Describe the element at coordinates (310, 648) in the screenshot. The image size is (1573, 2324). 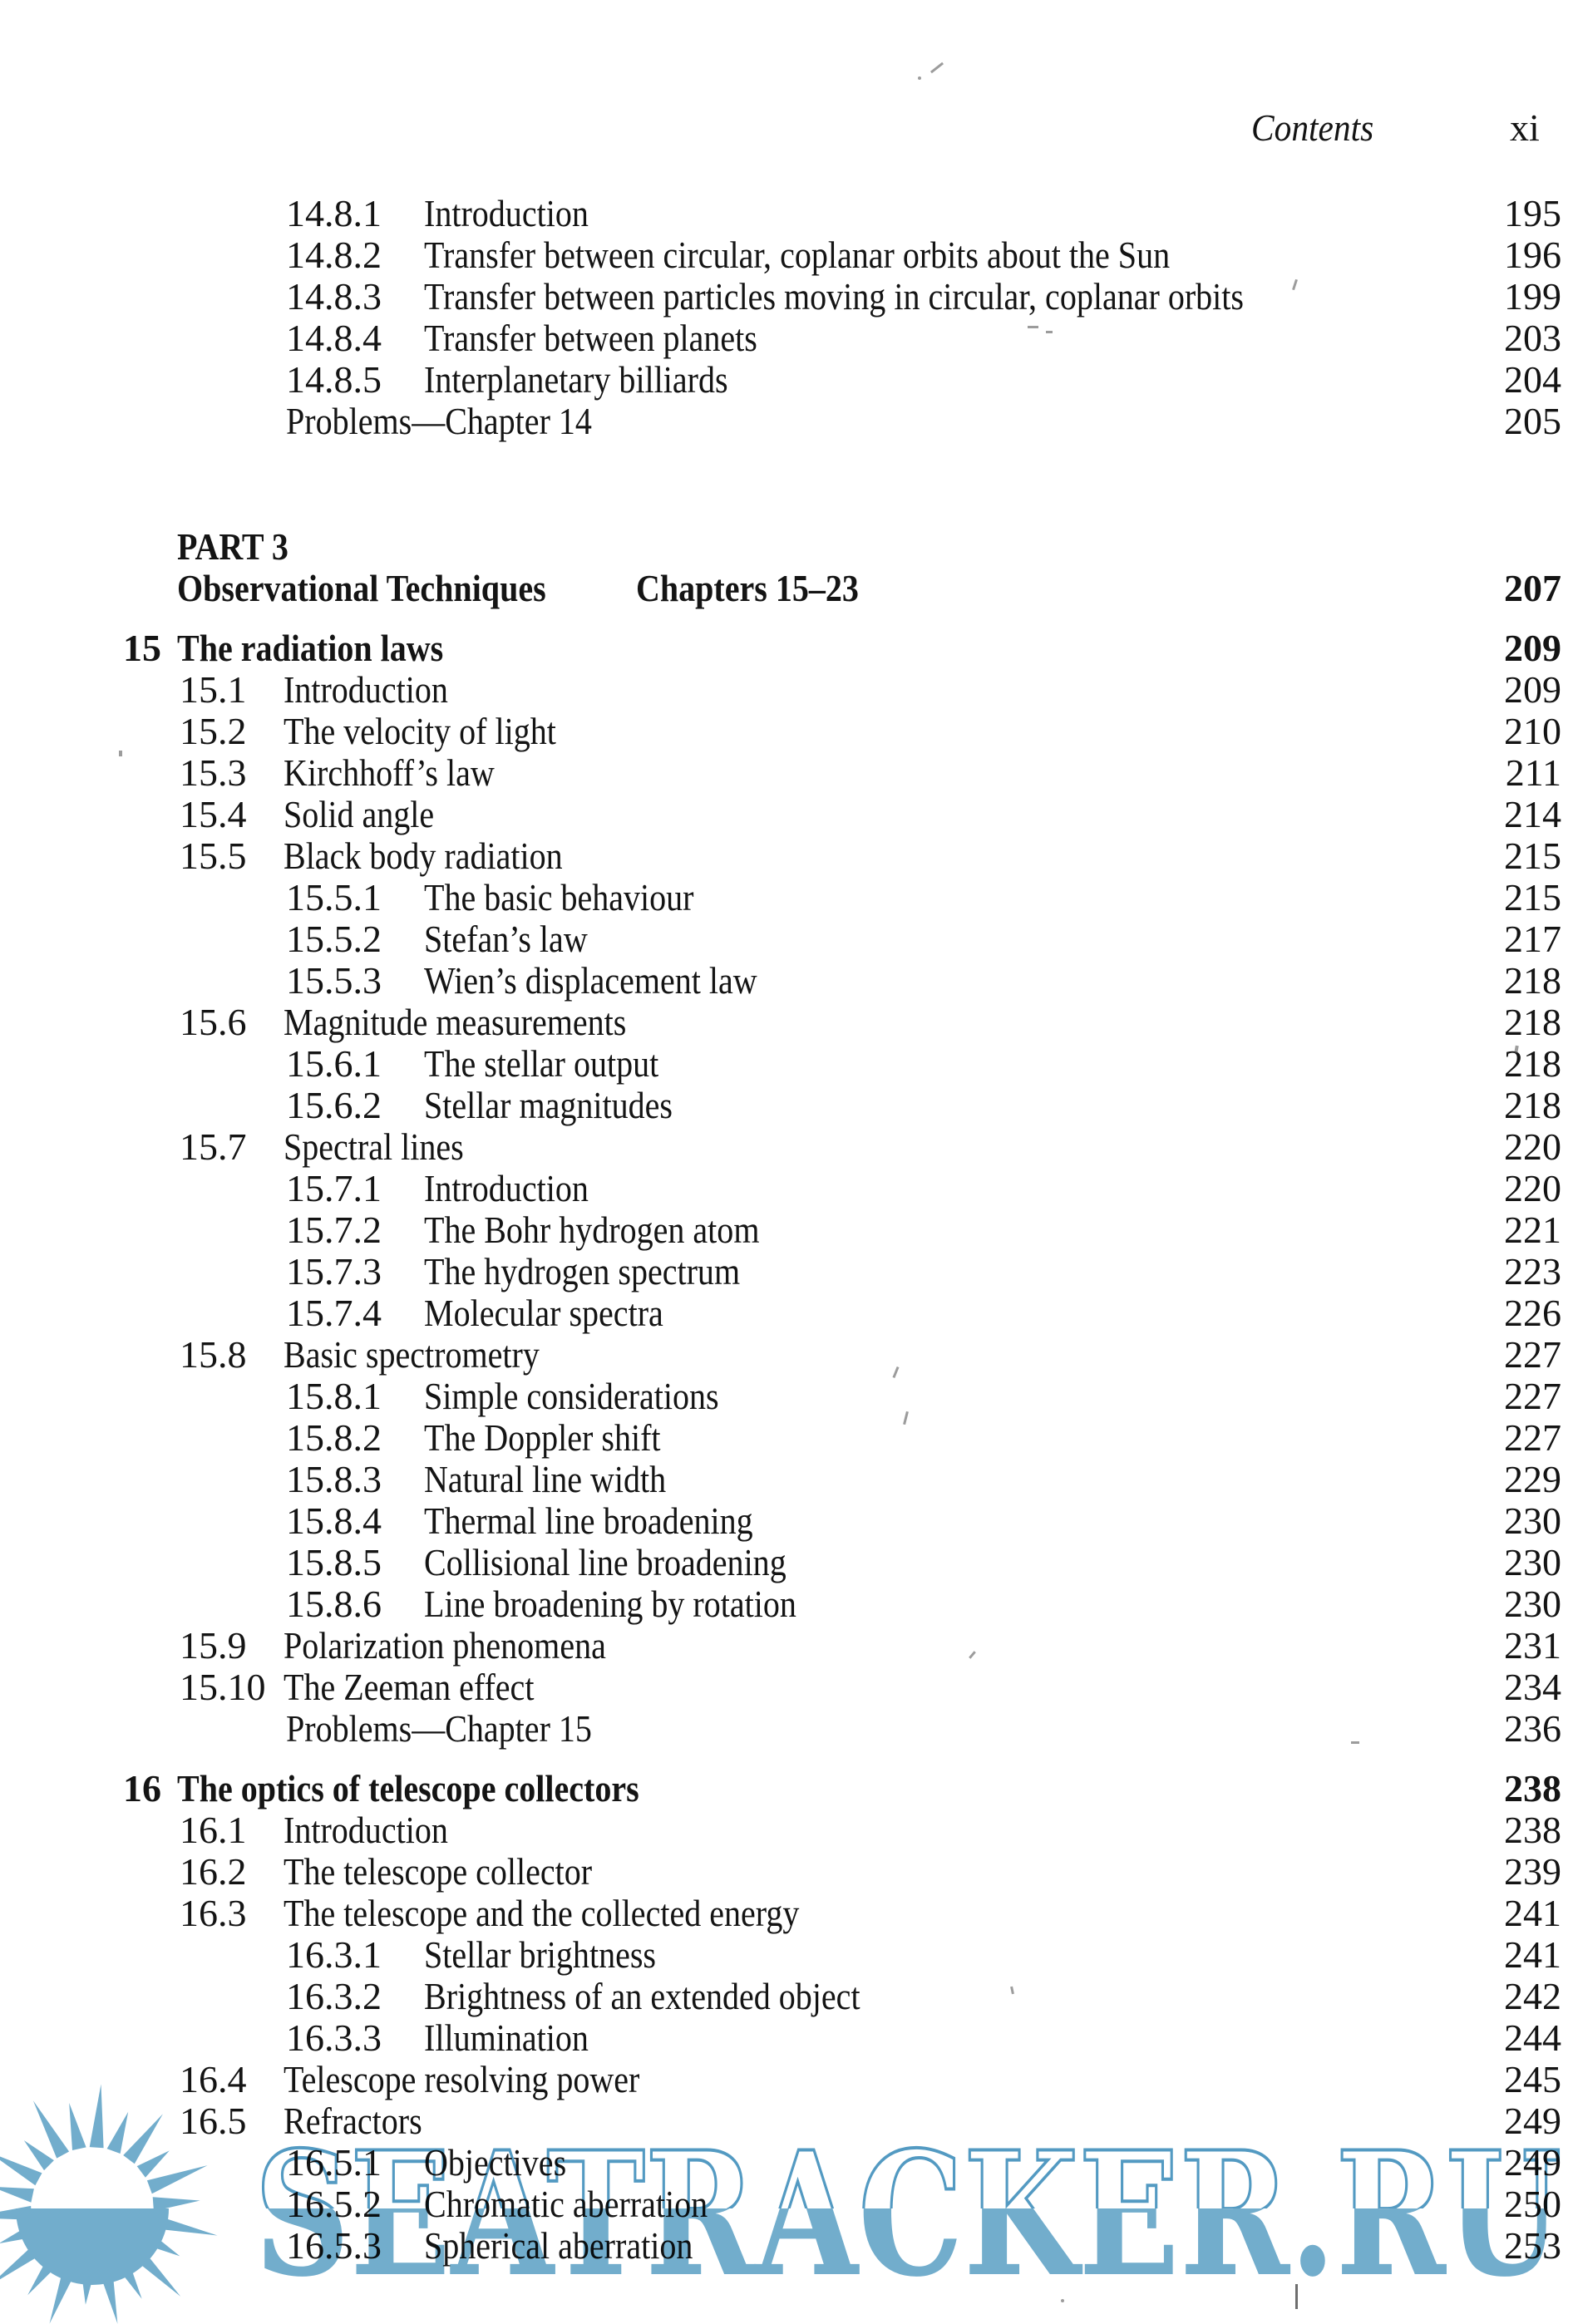
I see `entry-title: The radiation laws` at that location.